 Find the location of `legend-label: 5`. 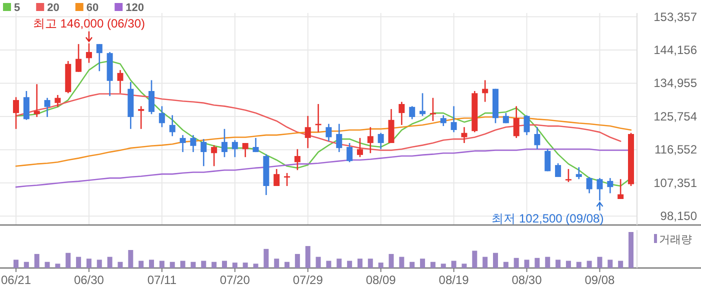

legend-label: 5 is located at coordinates (17, 8).